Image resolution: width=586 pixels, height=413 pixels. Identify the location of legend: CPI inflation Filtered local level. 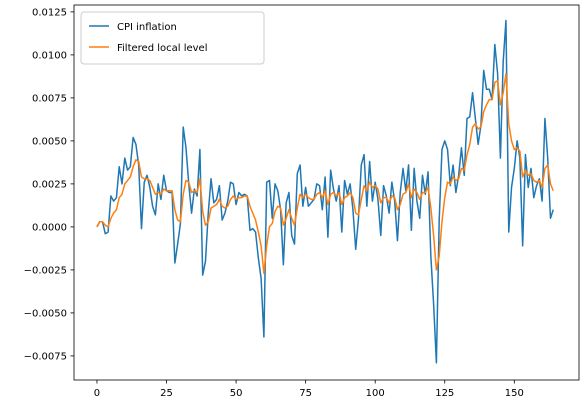
(172, 38).